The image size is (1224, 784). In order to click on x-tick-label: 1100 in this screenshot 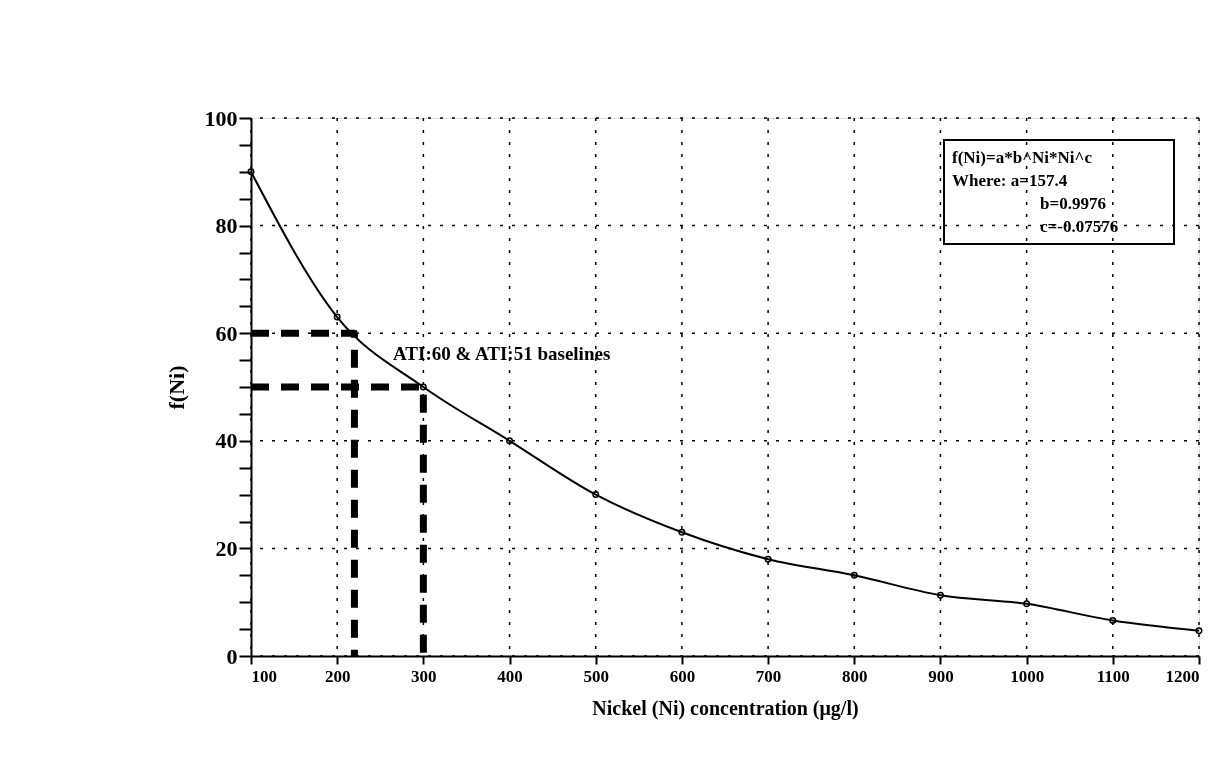, I will do `click(1113, 676)`.